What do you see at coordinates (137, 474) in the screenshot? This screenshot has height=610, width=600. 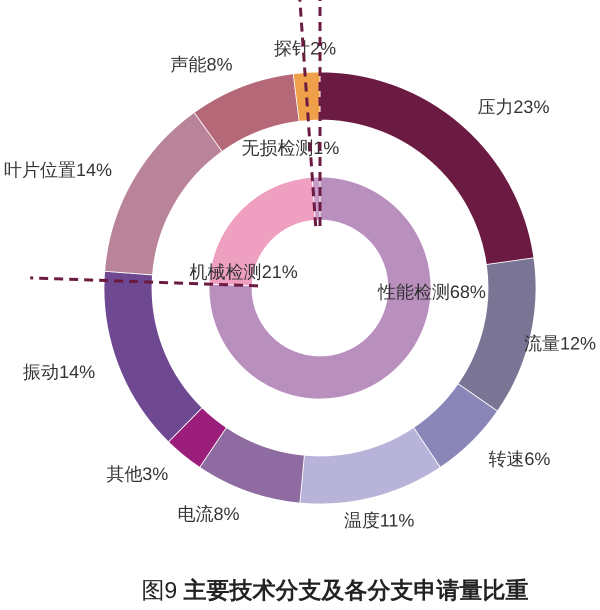 I see `slice-label: 其他3%` at bounding box center [137, 474].